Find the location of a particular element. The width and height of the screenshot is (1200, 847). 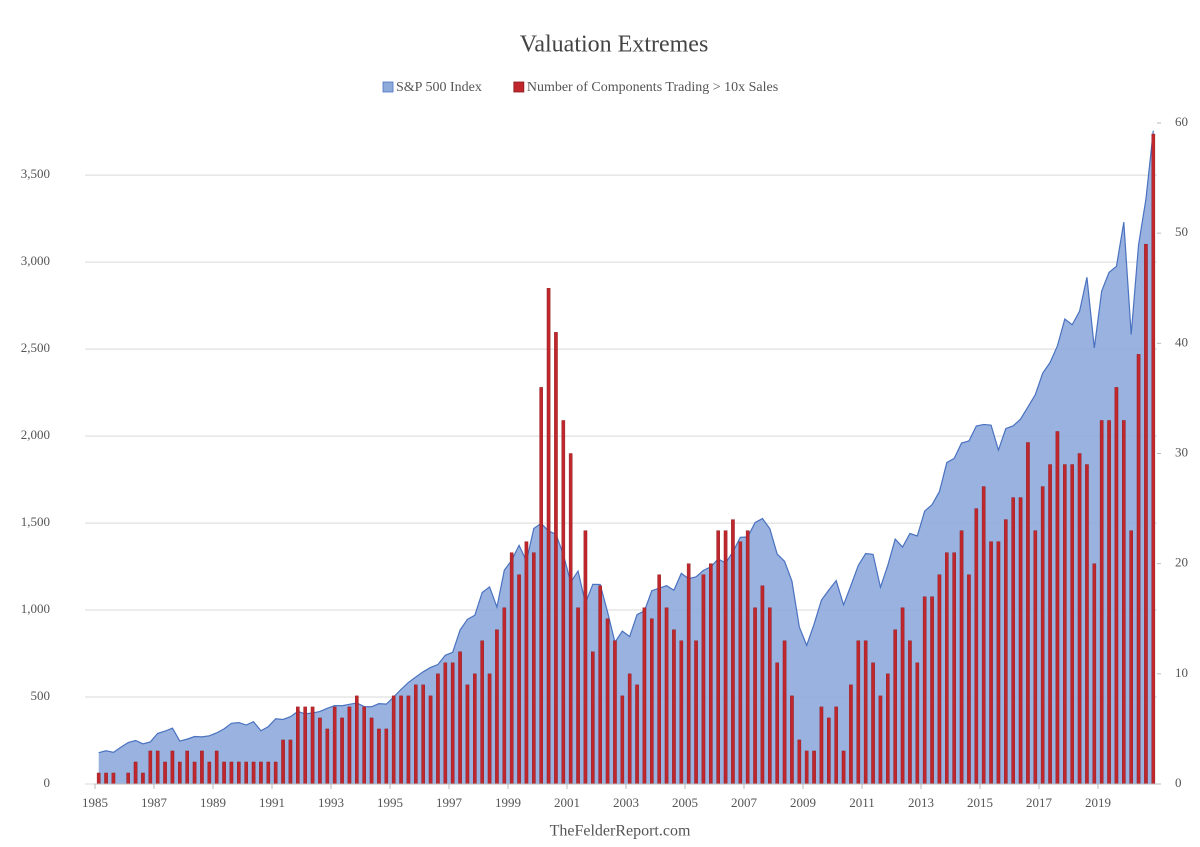

y-tick-label: 500 is located at coordinates (41, 695).